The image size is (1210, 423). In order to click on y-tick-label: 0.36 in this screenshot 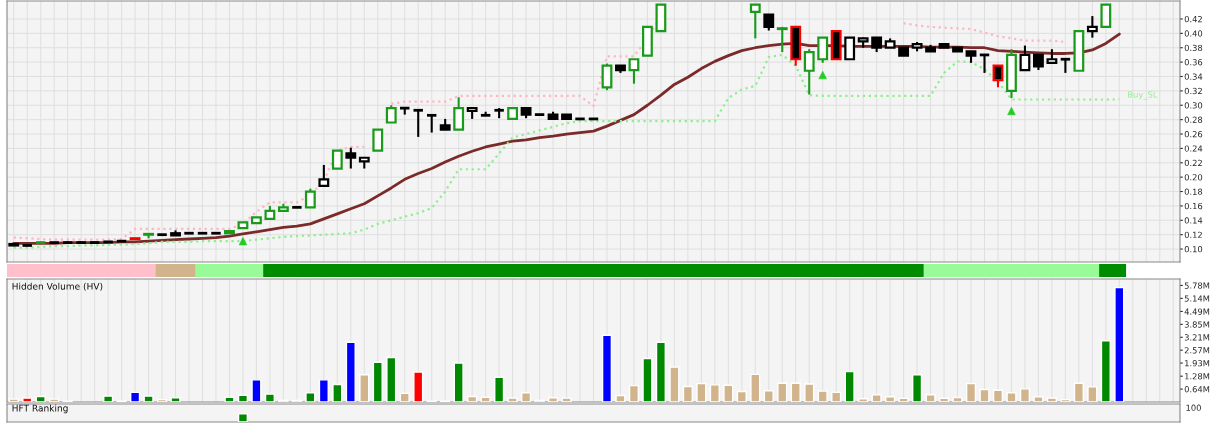, I will do `click(1193, 62)`.